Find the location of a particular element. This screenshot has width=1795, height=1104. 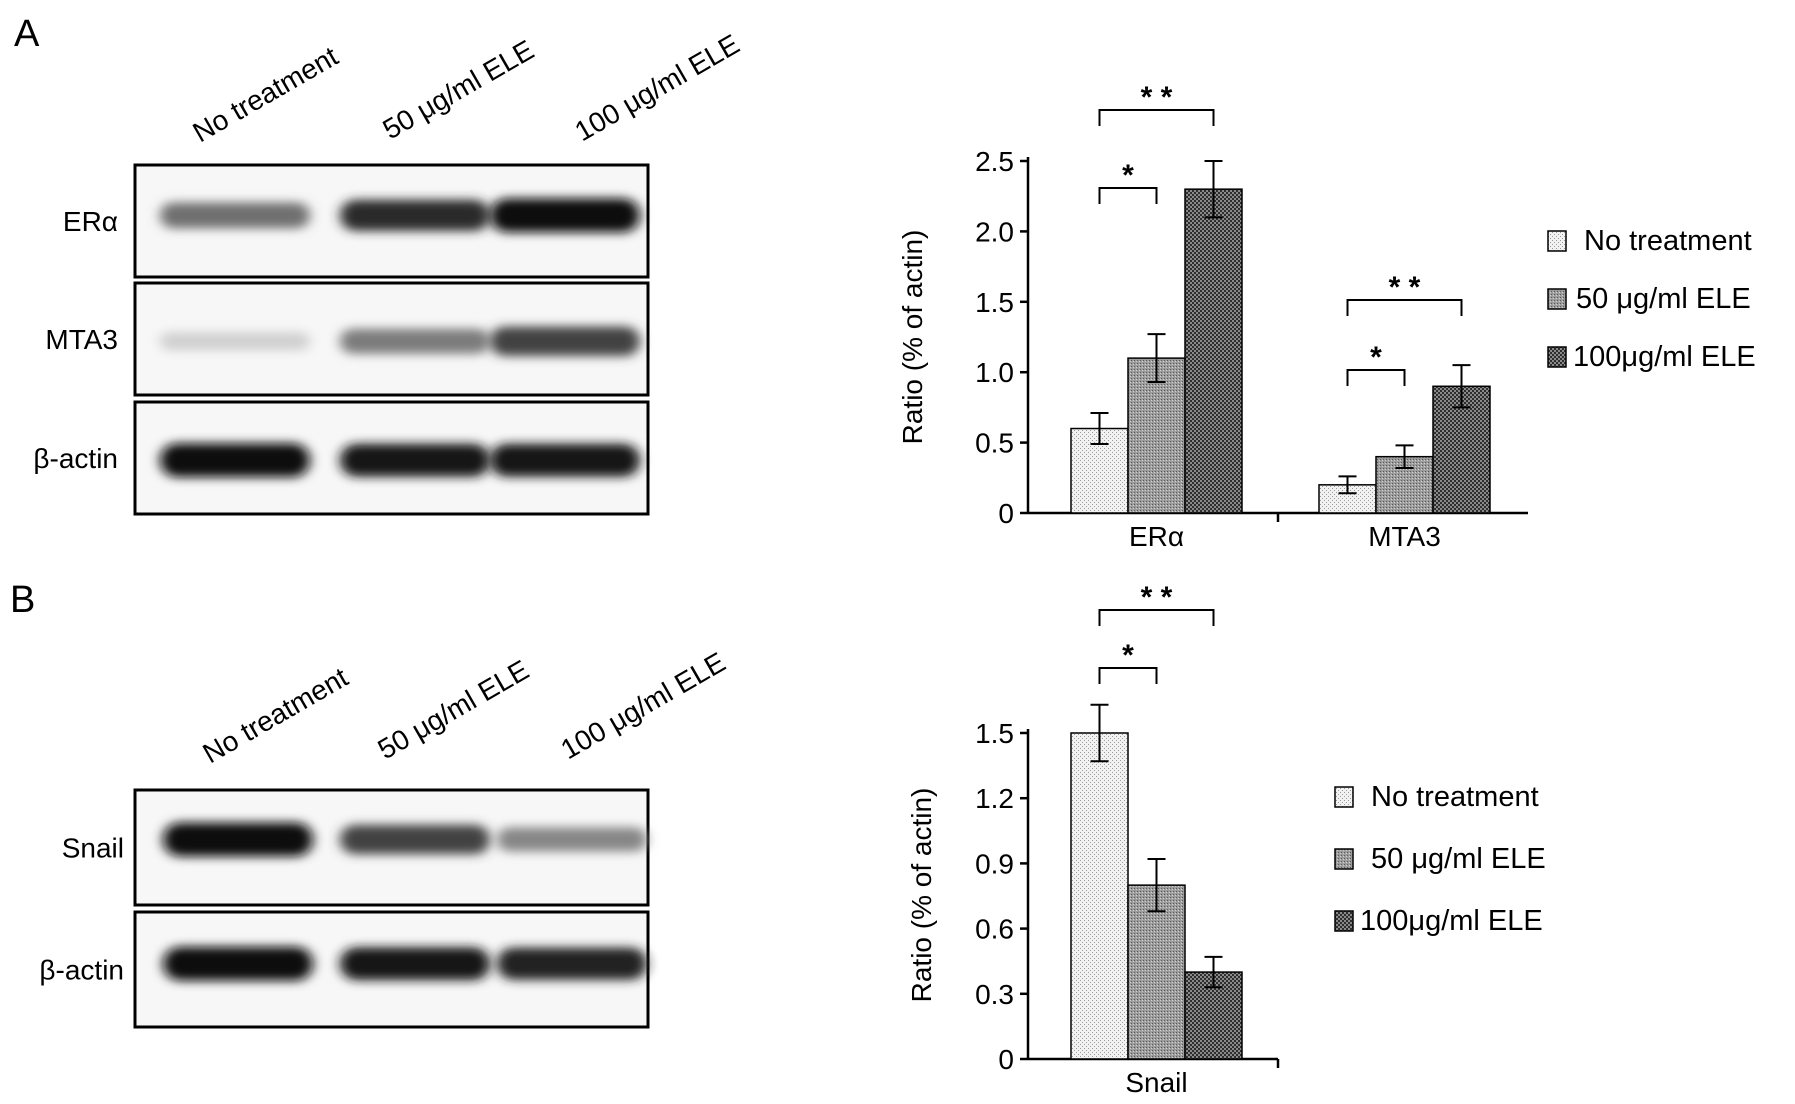

chart-a-legend-label-1: 50 μg/ml ELE is located at coordinates (1663, 299).